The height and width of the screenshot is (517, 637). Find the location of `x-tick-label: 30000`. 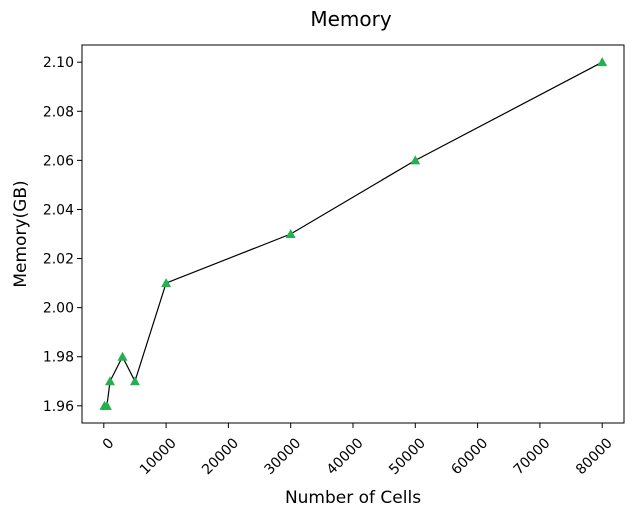

x-tick-label: 30000 is located at coordinates (283, 456).